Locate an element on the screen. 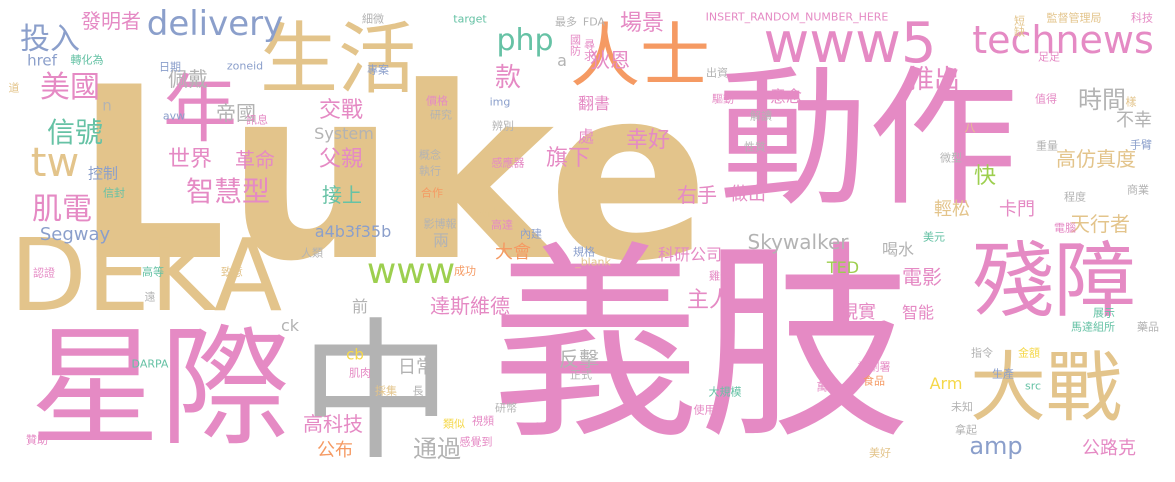 This screenshot has width=1175, height=482. word: 尋求 is located at coordinates (589, 50).